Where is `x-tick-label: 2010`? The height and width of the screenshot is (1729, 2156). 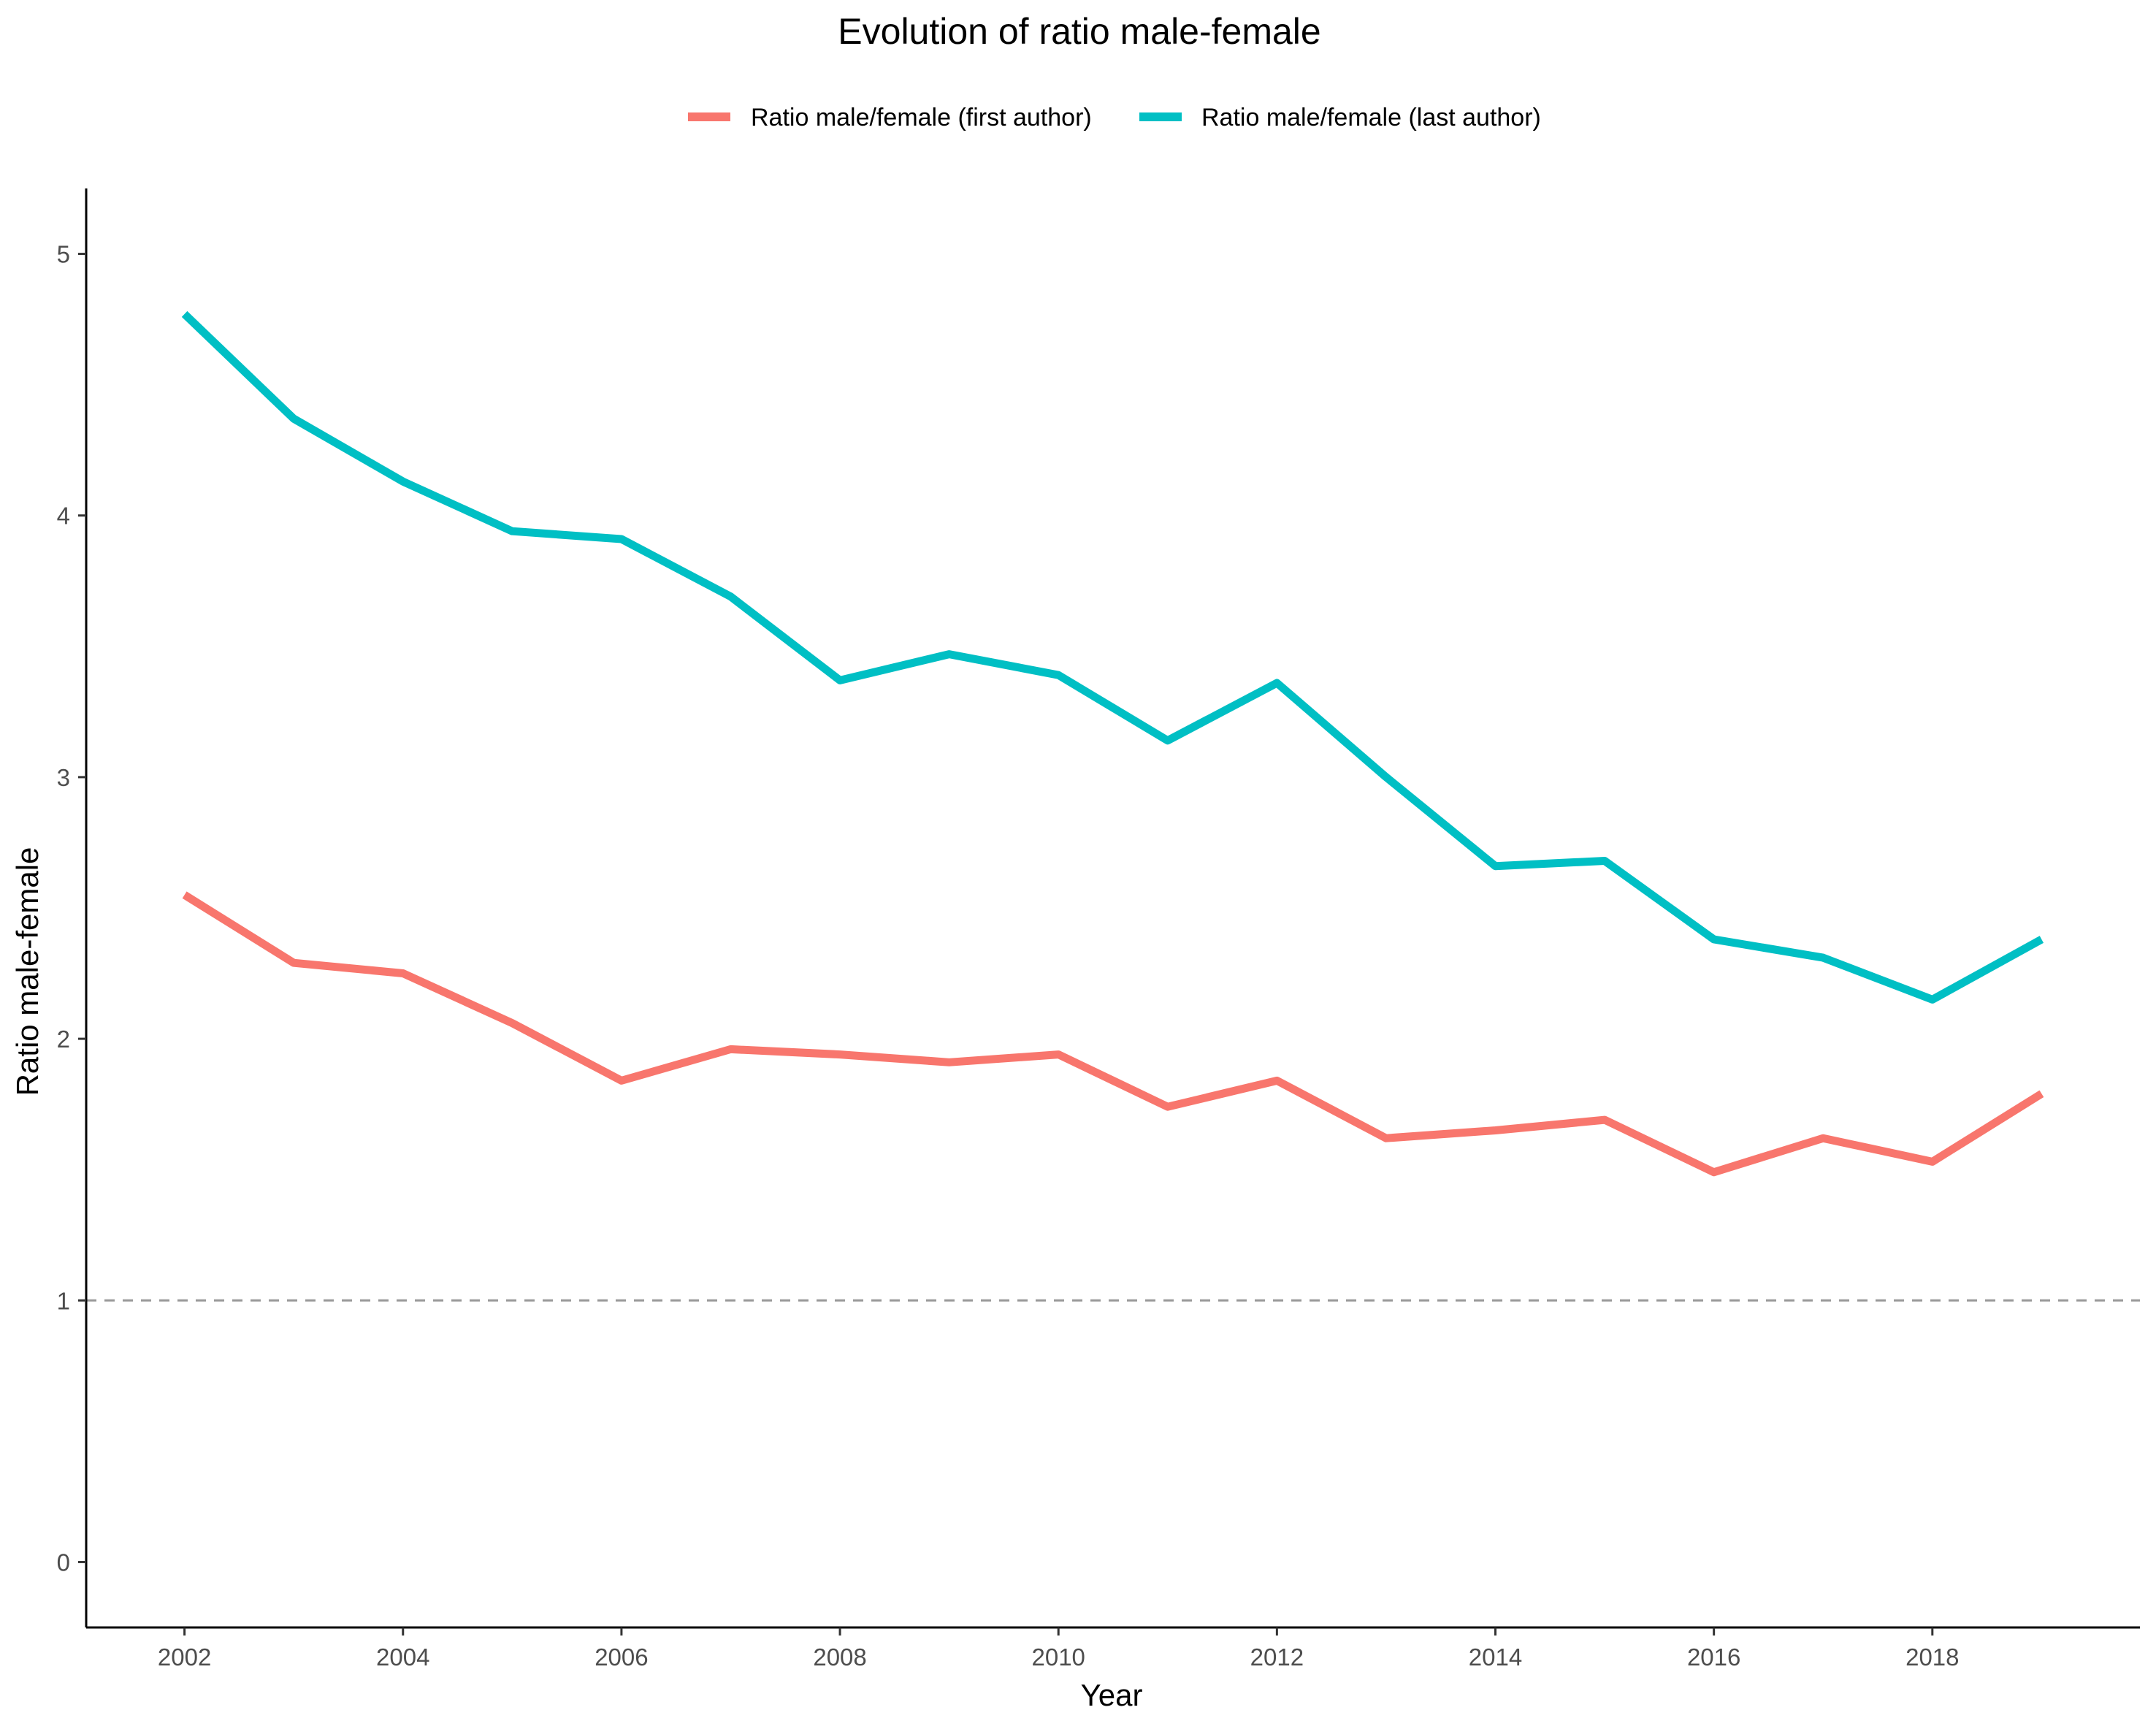 x-tick-label: 2010 is located at coordinates (1058, 1657).